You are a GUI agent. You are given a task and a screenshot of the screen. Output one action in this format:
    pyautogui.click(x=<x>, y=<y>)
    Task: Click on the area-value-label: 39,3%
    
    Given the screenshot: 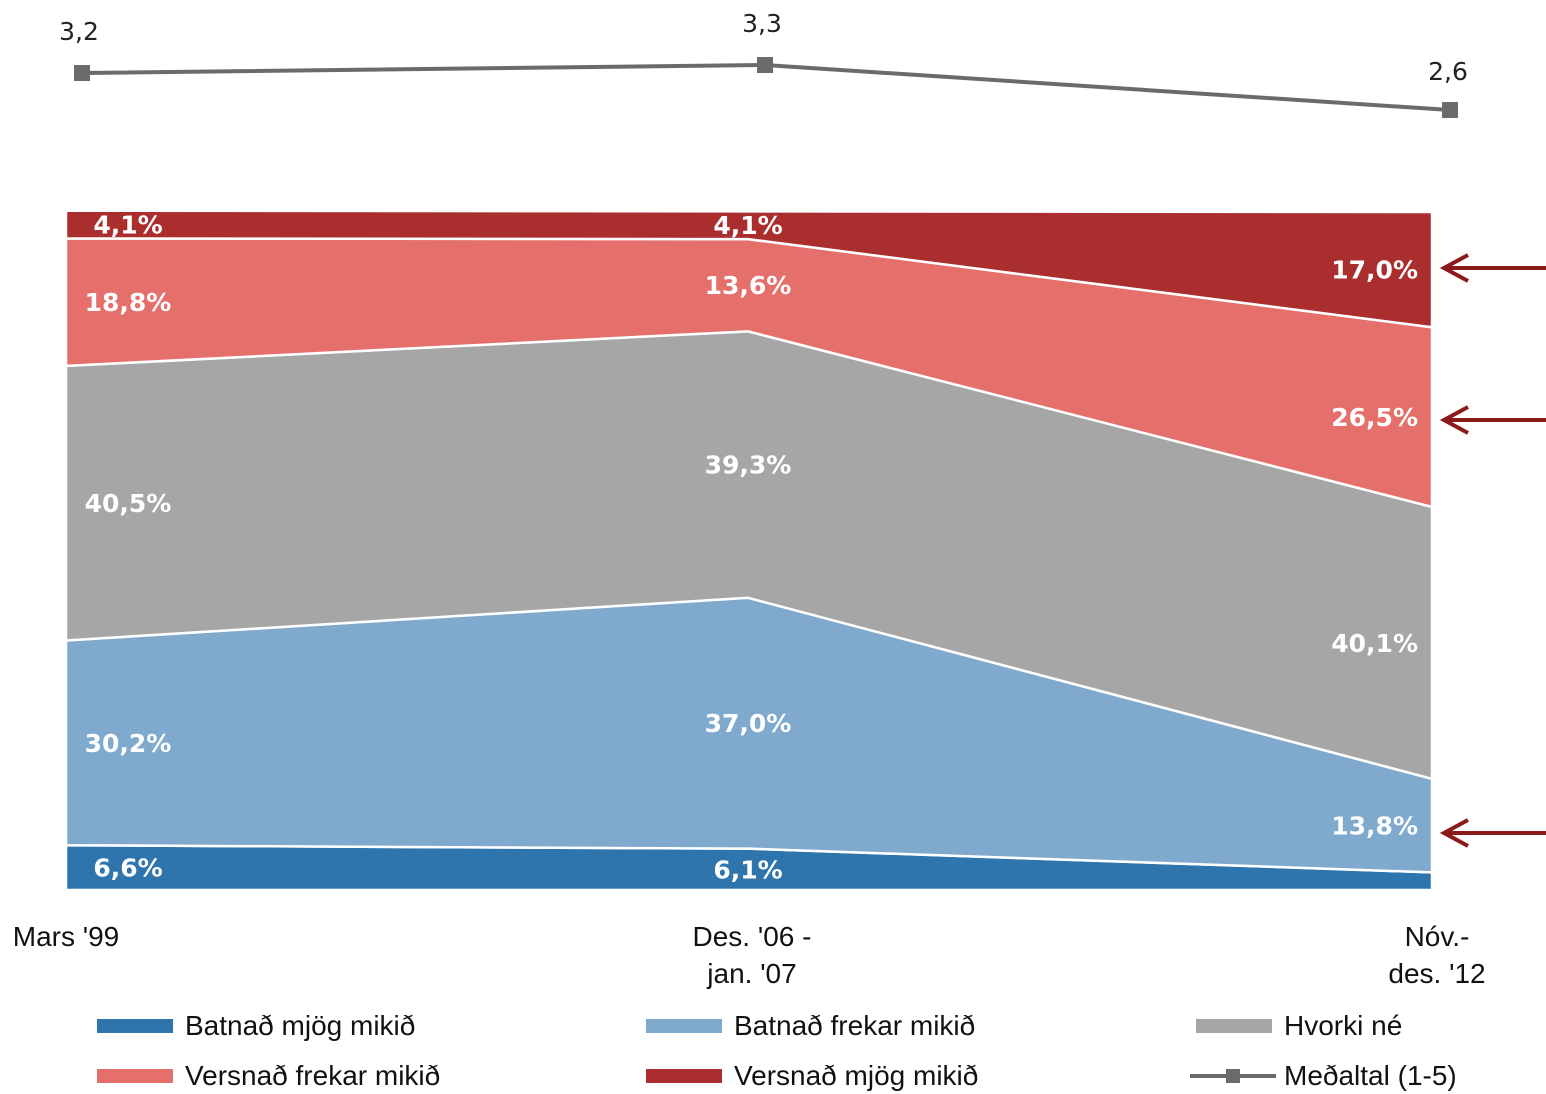 What is the action you would take?
    pyautogui.click(x=748, y=465)
    